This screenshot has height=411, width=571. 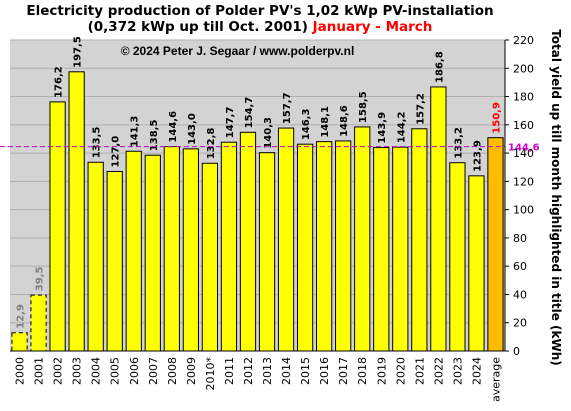 I want to click on bar-2016, so click(x=324, y=246).